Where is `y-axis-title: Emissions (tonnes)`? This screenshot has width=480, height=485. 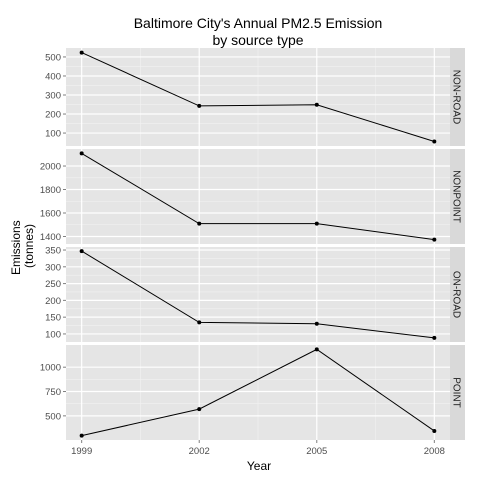 y-axis-title: Emissions (tonnes) is located at coordinates (22, 246).